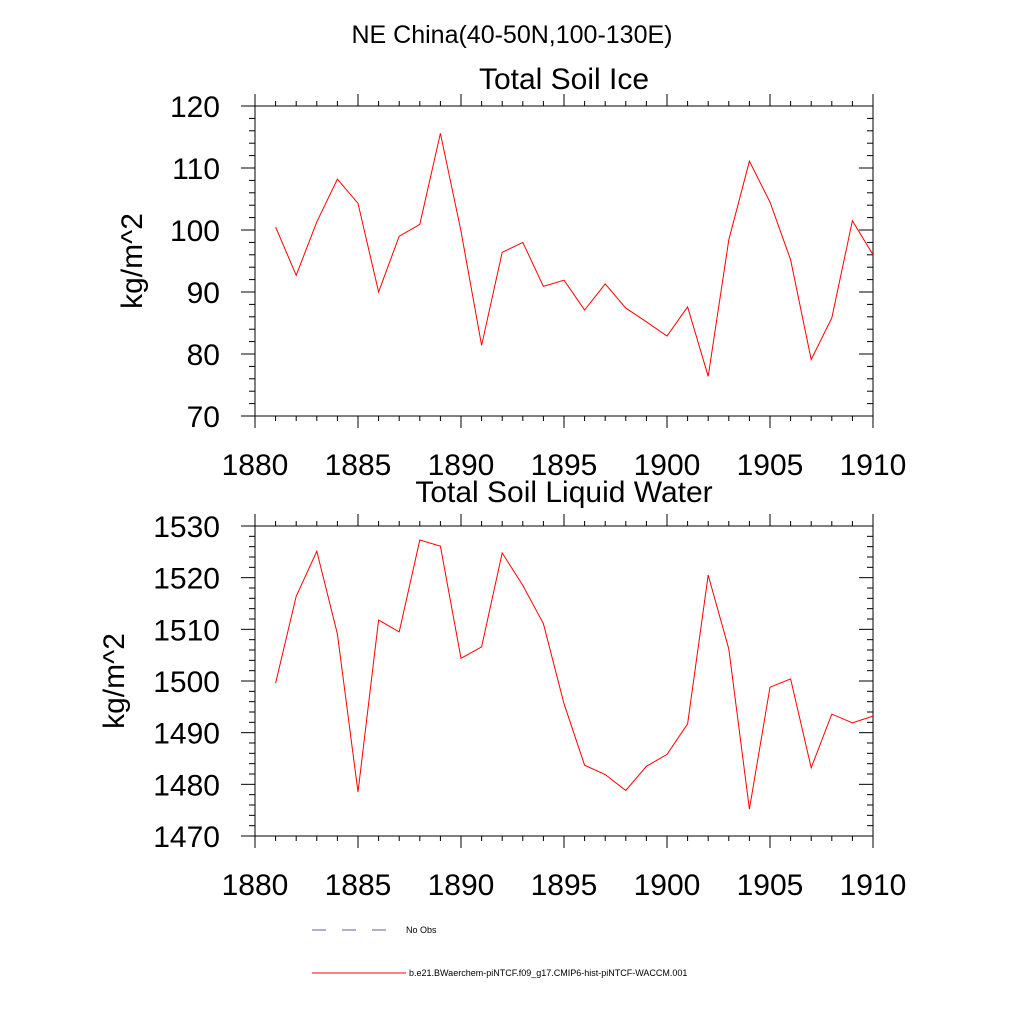  What do you see at coordinates (186, 785) in the screenshot?
I see `y-tick-label: 1480` at bounding box center [186, 785].